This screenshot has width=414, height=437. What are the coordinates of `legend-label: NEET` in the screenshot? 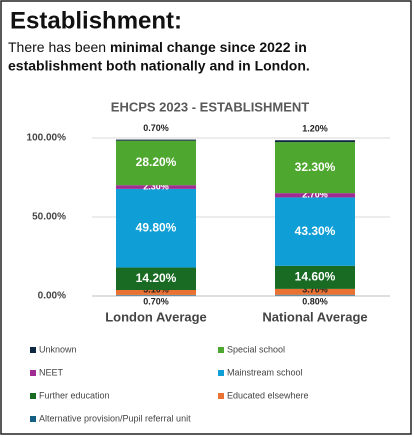 It's located at (51, 372).